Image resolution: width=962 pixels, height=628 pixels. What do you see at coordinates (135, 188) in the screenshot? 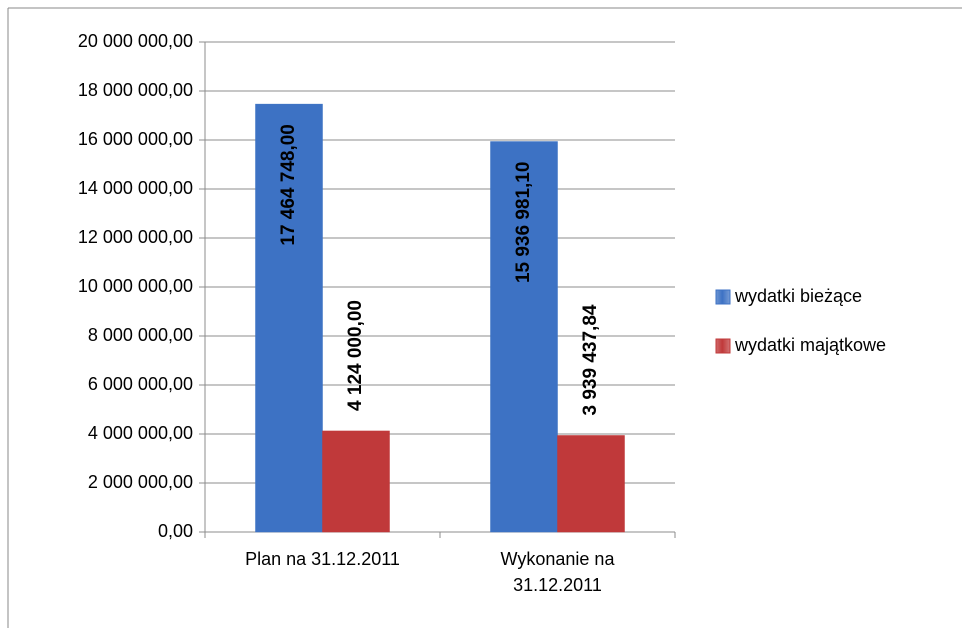
I see `y-tick-label: 14 000 000,00` at bounding box center [135, 188].